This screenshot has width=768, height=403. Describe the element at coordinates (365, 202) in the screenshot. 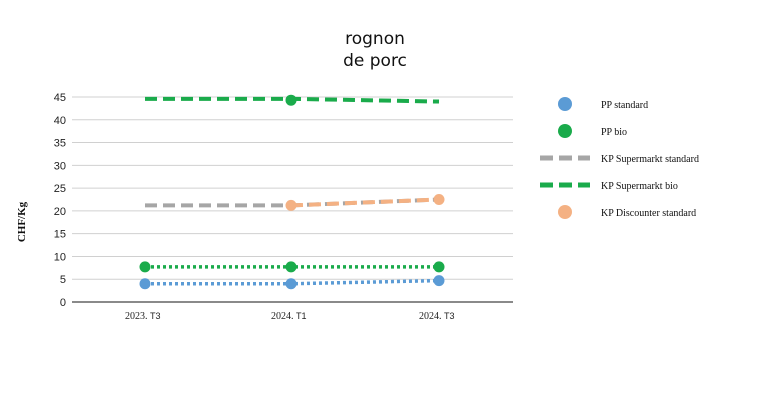

I see `series-line-kp-discounter-standard` at that location.